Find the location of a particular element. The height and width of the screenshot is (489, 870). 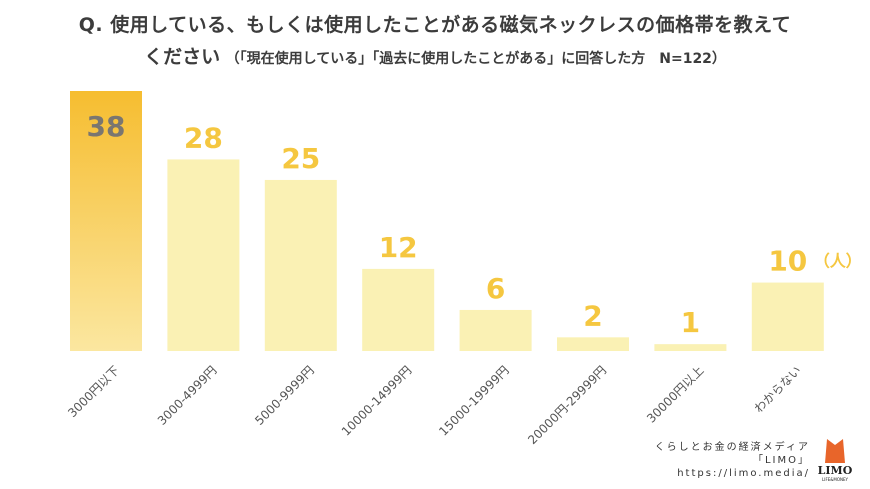

brand-url: https://limo.media/ is located at coordinates (743, 473).